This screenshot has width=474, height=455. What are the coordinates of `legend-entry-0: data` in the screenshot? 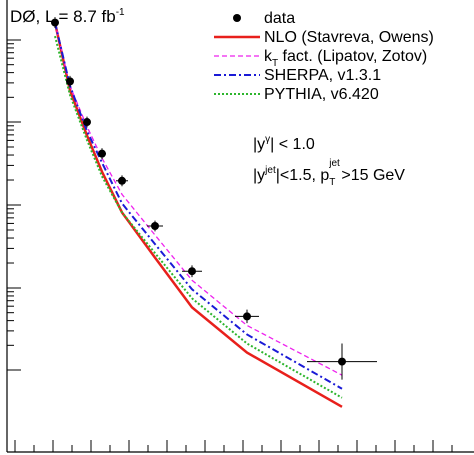 It's located at (343, 18).